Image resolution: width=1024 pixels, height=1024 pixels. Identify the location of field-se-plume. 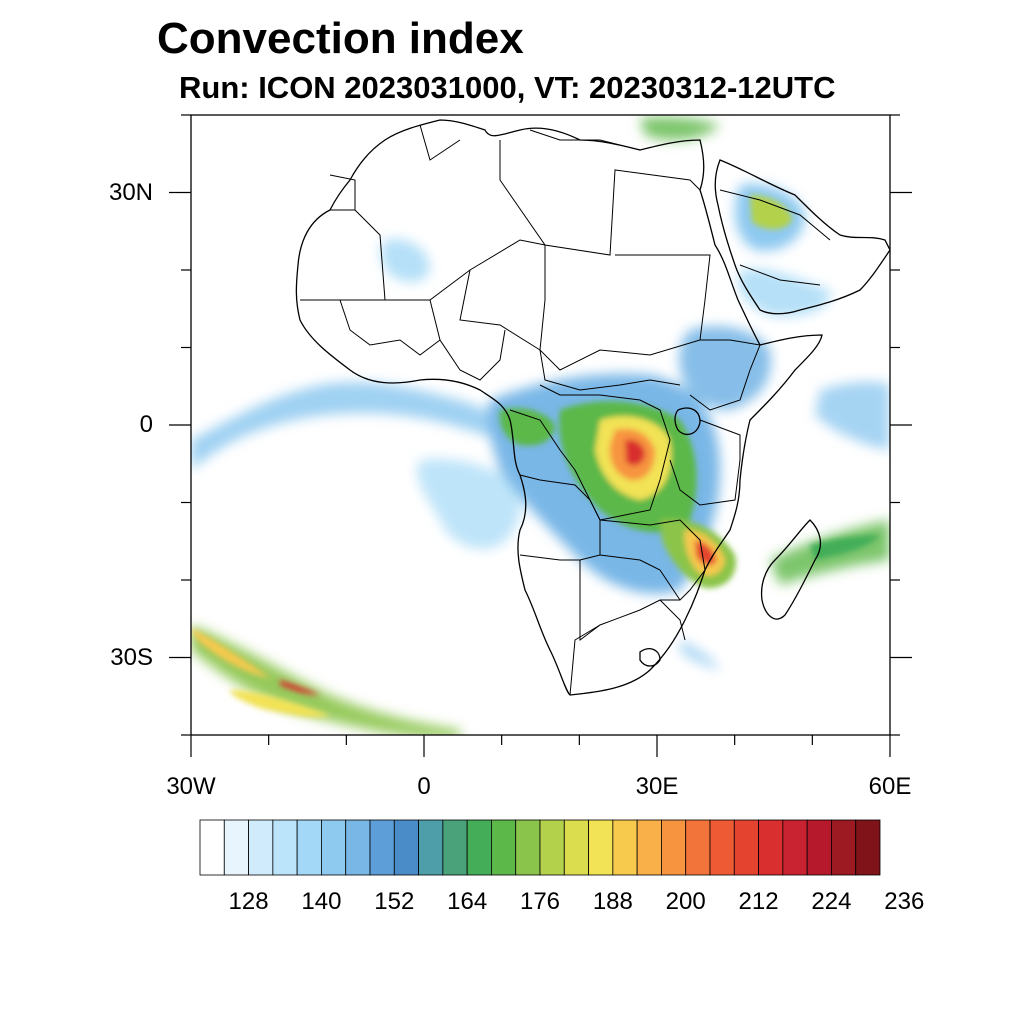
(700, 655).